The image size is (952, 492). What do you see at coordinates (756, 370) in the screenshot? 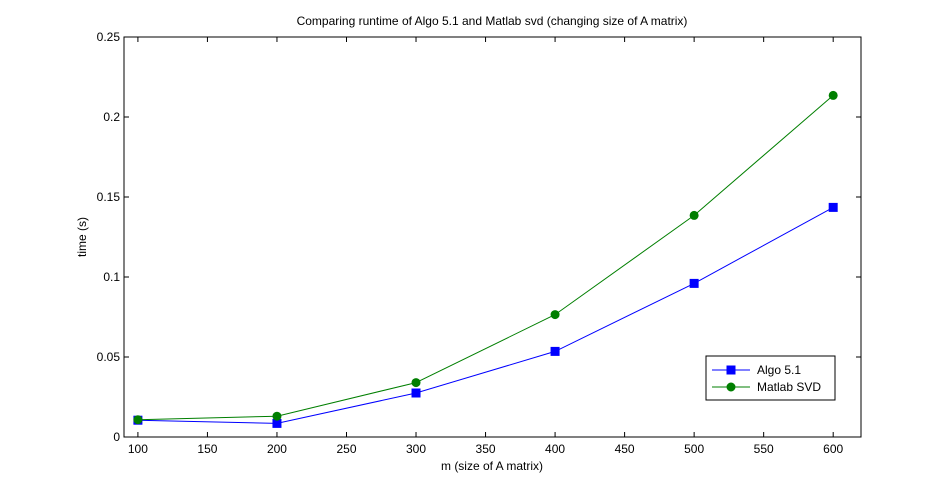
I see `legend-entry: Algo 5.1` at bounding box center [756, 370].